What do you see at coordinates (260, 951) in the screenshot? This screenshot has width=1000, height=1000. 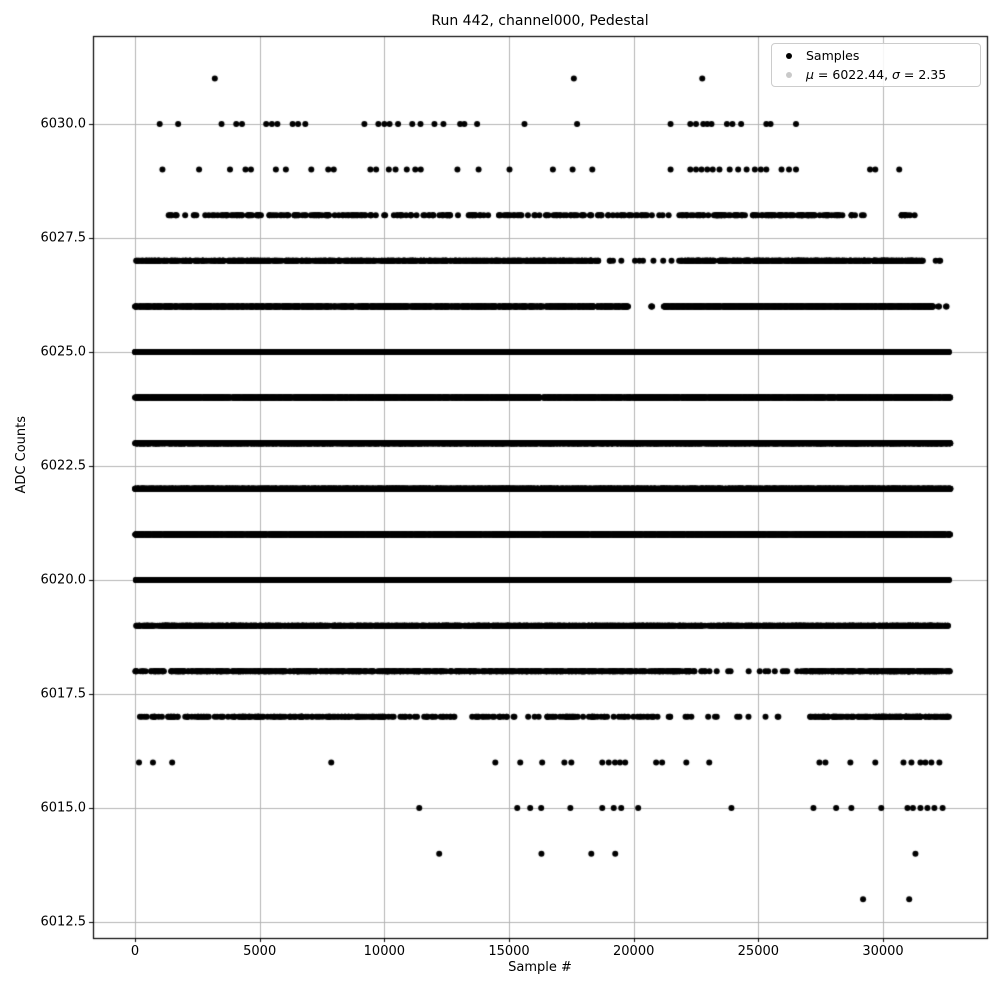 I see `x-tick-label: 5000` at bounding box center [260, 951].